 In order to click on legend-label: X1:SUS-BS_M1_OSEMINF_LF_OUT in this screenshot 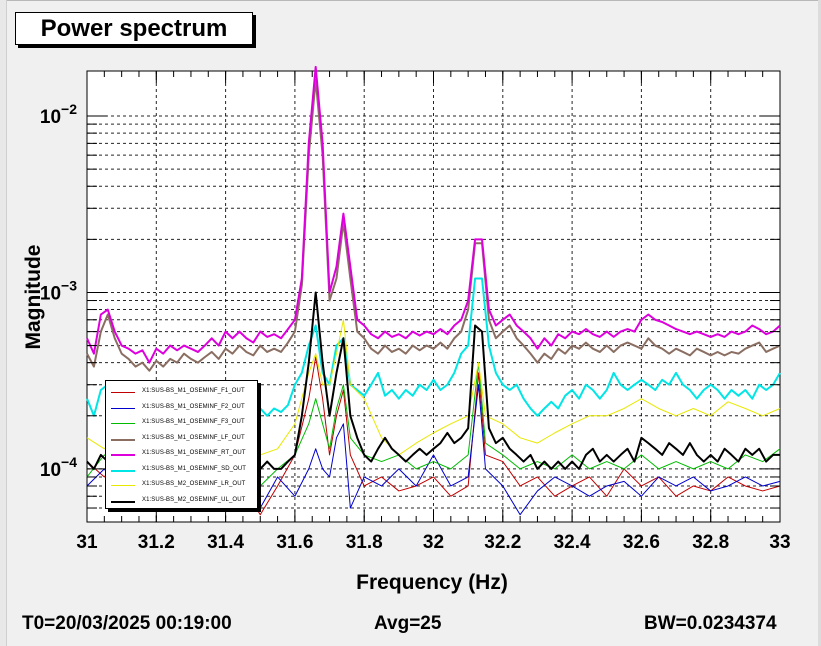, I will do `click(193, 437)`.